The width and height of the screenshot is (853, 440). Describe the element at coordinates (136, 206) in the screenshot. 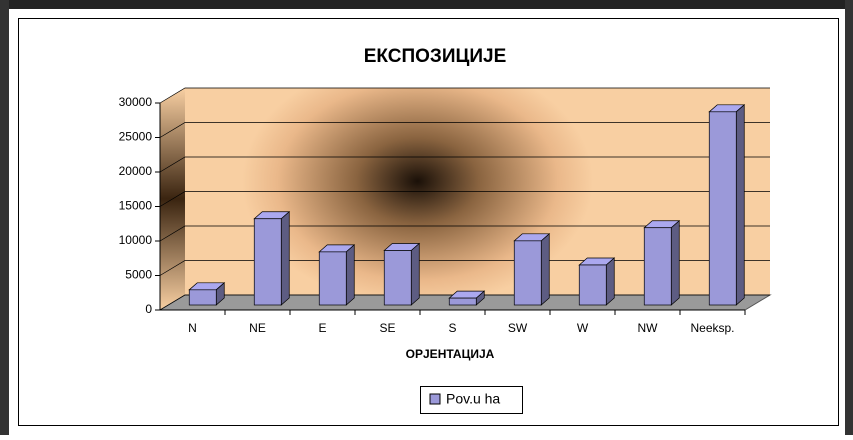

I see `y-tick-label: 15000` at that location.